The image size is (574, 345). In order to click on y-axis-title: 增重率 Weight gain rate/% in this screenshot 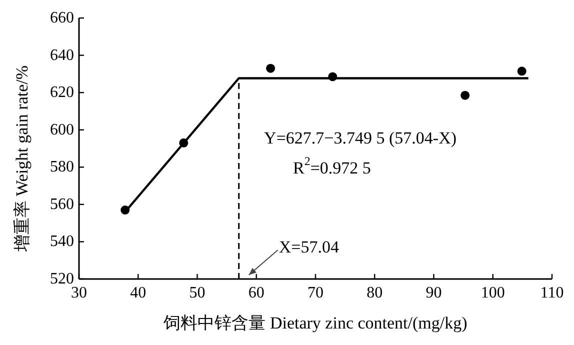, I will do `click(22, 159)`.